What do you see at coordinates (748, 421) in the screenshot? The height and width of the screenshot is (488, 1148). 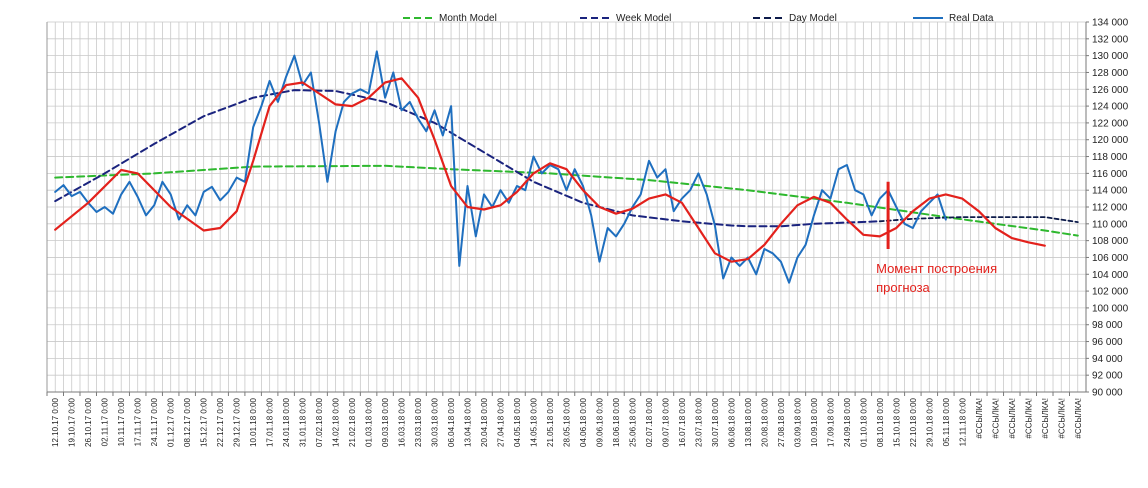 I see `x-tick-label: 13.08.18 0:00` at bounding box center [748, 421].